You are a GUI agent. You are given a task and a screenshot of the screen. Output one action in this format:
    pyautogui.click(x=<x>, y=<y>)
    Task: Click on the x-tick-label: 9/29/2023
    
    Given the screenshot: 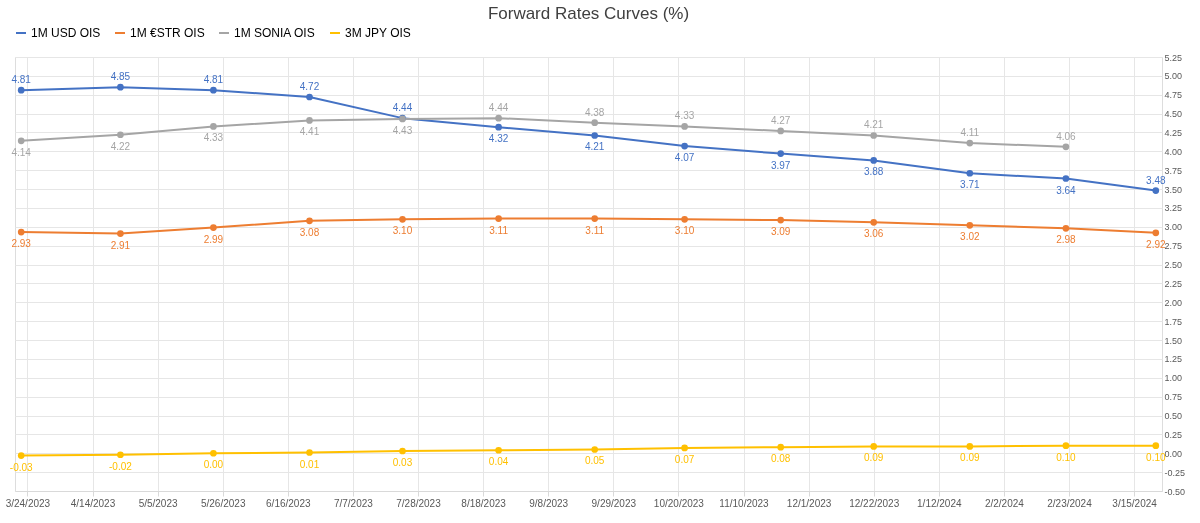 What is the action you would take?
    pyautogui.click(x=614, y=503)
    